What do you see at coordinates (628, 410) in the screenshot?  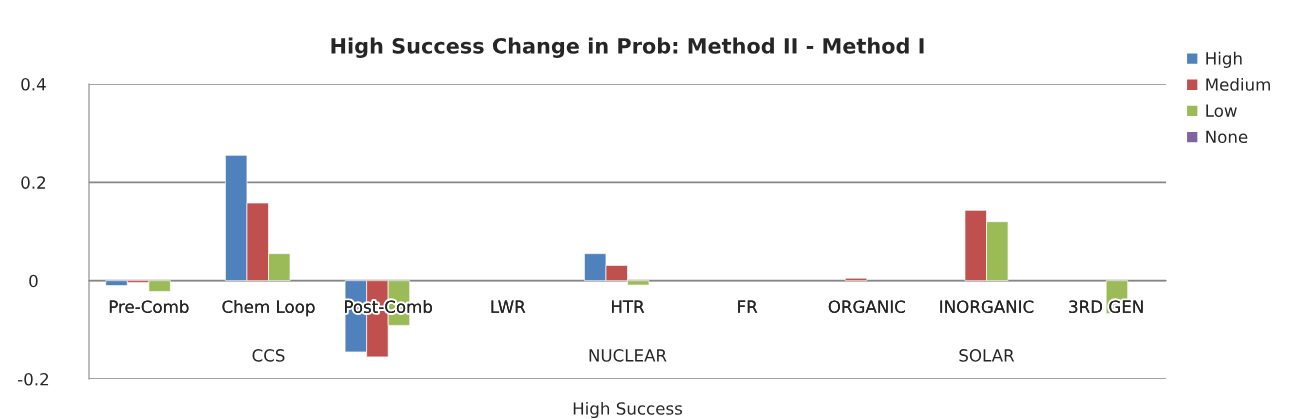 I see `text: High Success` at bounding box center [628, 410].